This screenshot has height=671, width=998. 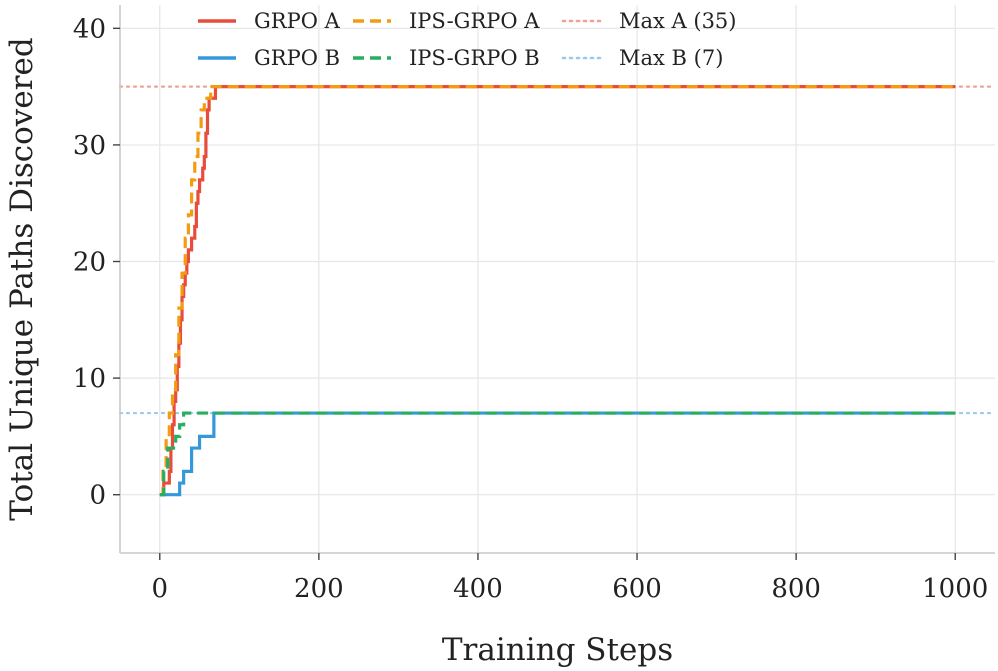 What do you see at coordinates (22, 278) in the screenshot?
I see `y-axis-label: Total Unique Paths Discovered` at bounding box center [22, 278].